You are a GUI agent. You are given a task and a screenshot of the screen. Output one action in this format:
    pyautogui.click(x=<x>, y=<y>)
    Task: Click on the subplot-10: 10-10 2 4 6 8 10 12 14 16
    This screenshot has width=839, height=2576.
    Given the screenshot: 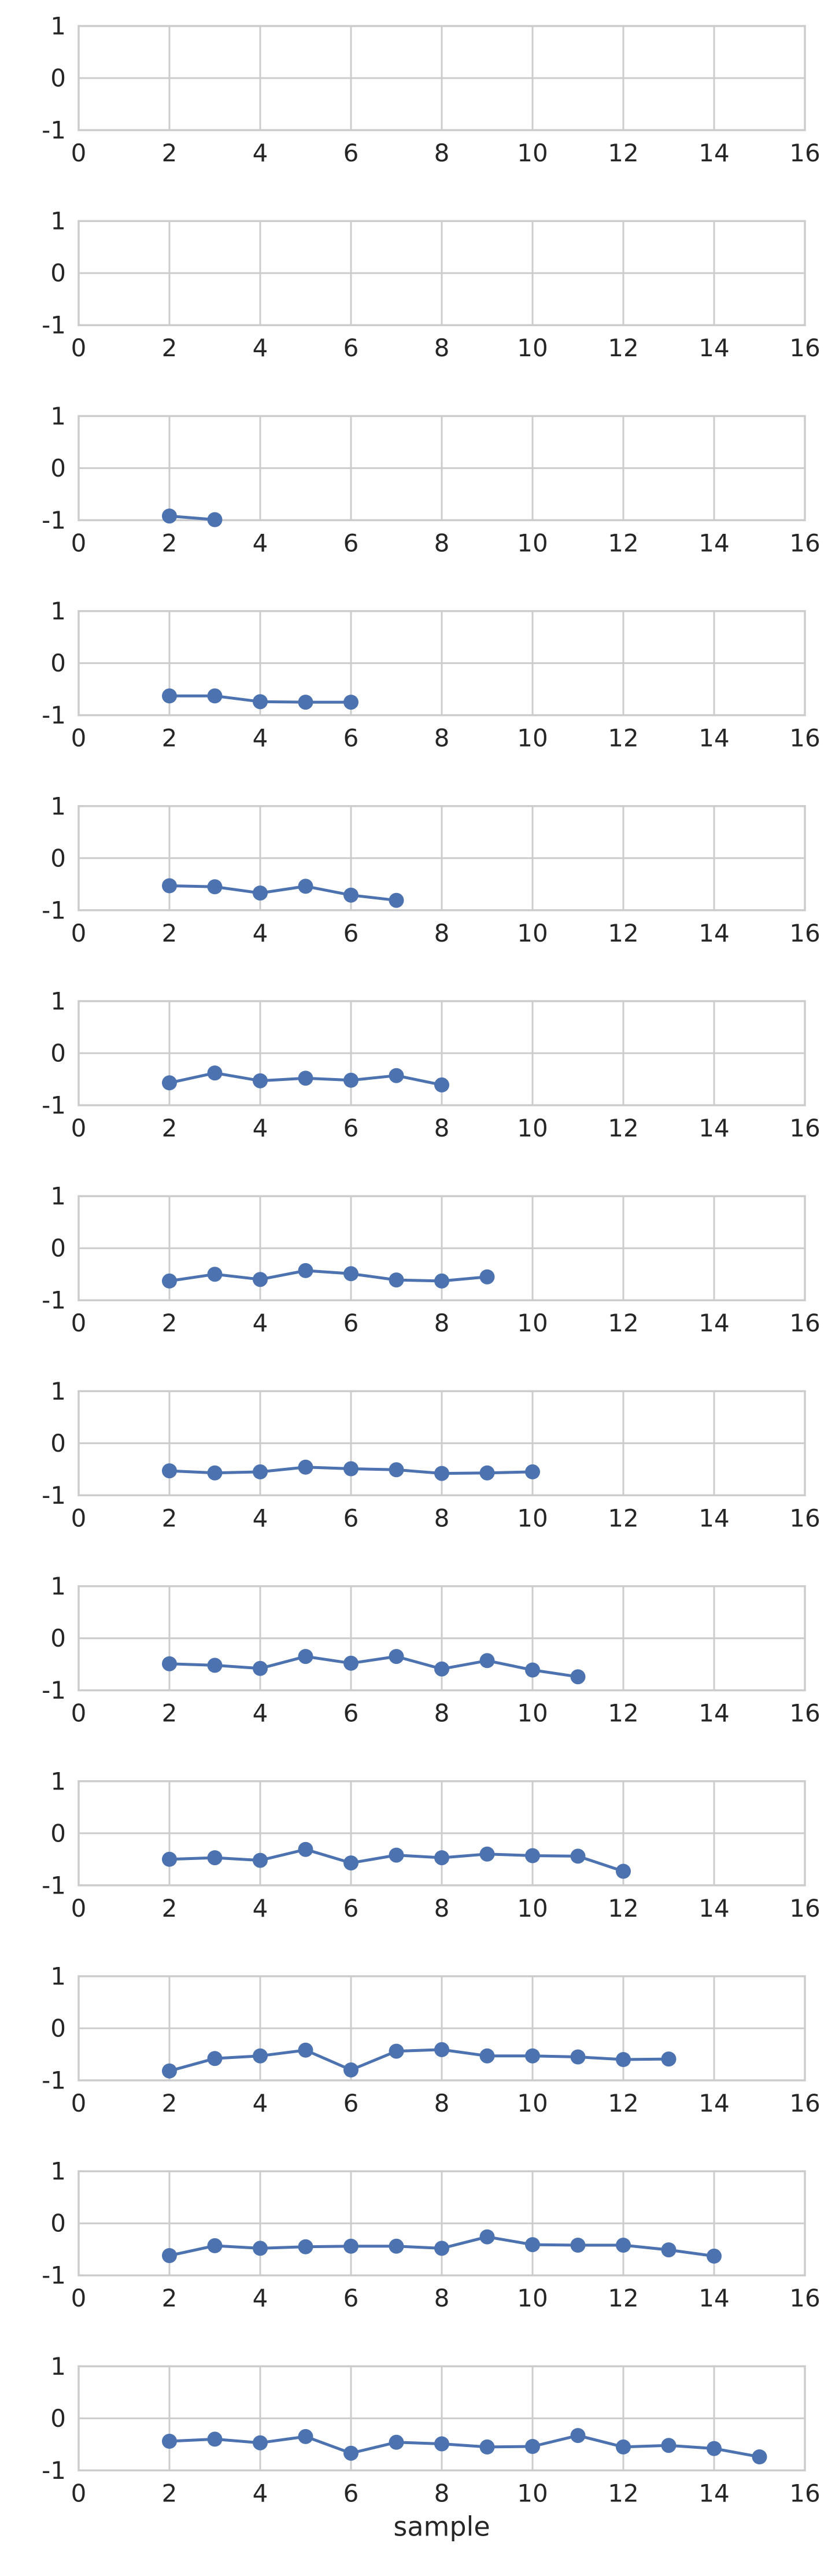 What is the action you would take?
    pyautogui.click(x=431, y=1844)
    